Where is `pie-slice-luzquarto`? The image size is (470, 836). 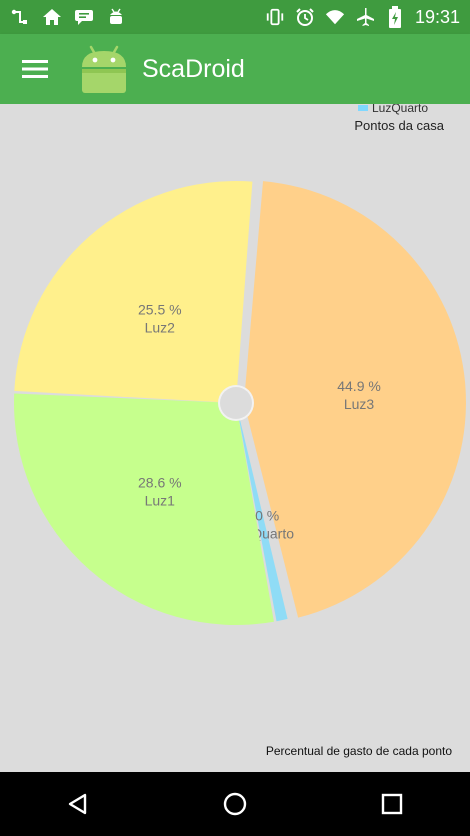 pie-slice-luzquarto is located at coordinates (262, 512).